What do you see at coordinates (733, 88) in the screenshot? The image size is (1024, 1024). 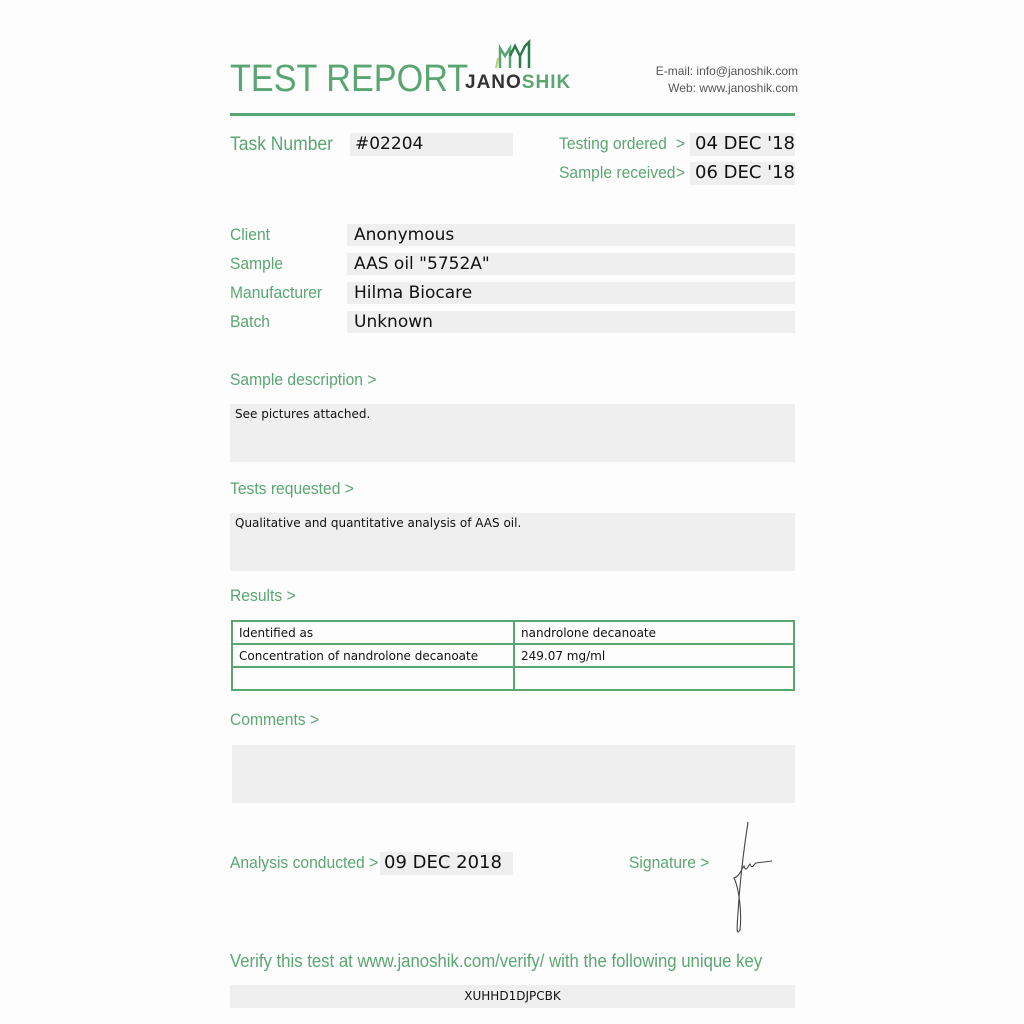 I see `contact-web: Web: www.janoshik.com` at bounding box center [733, 88].